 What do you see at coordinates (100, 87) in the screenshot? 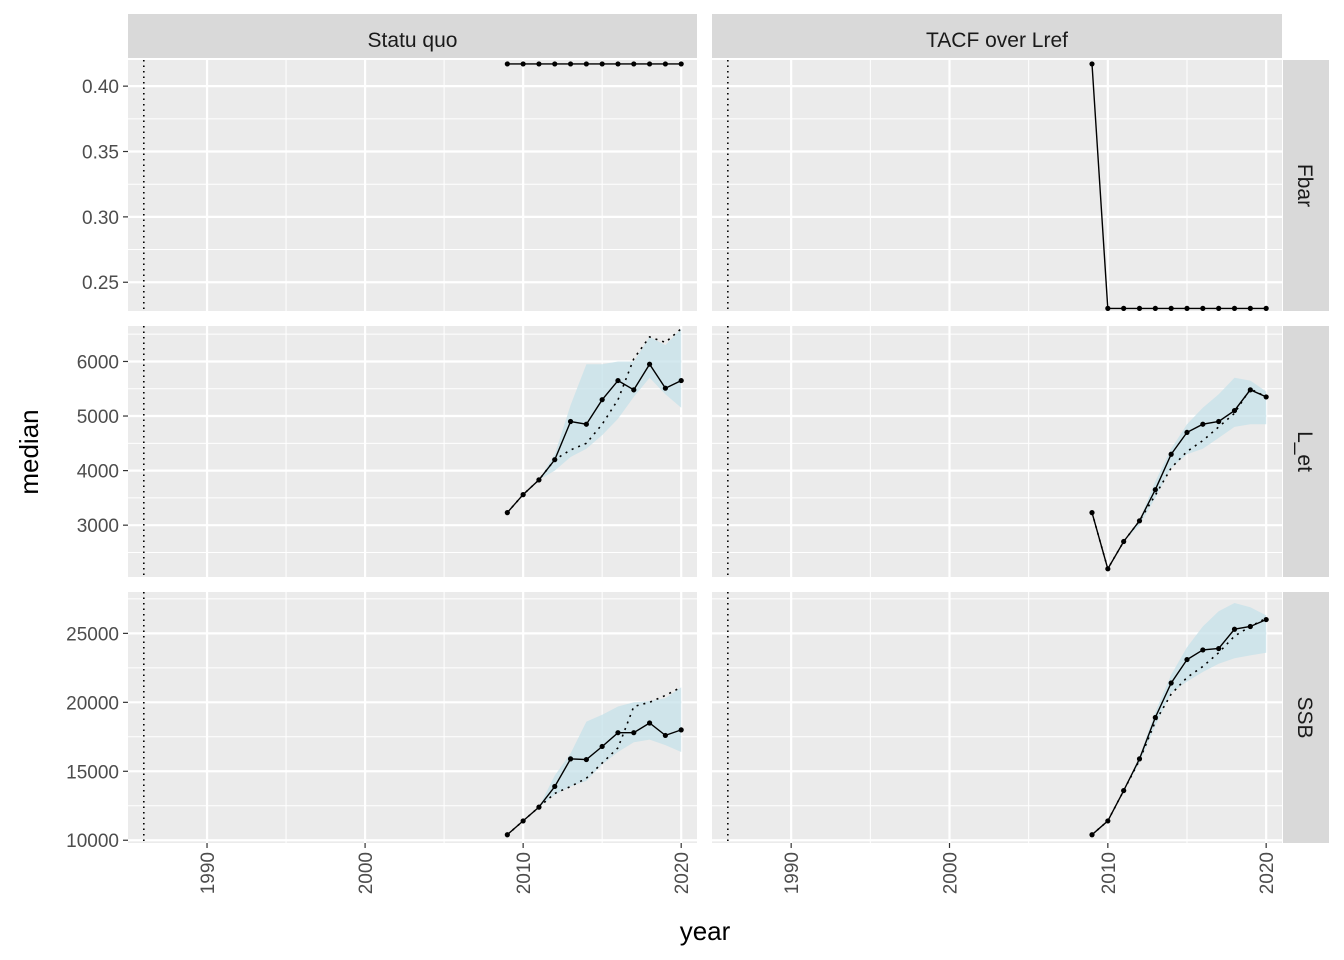
I see `y-tick-label: 0.40` at bounding box center [100, 87].